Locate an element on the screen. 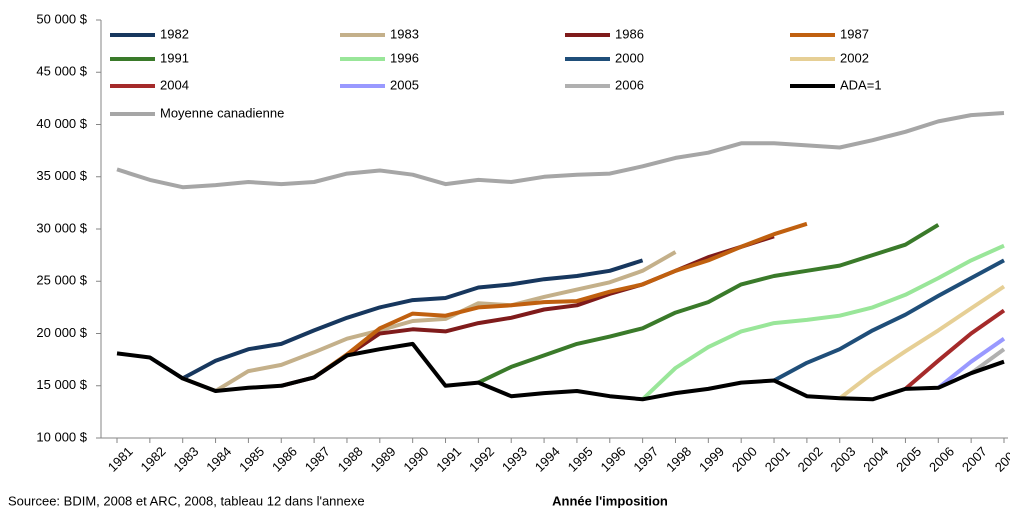 Image resolution: width=1010 pixels, height=510 pixels. y-tick-label: 25 000 $ is located at coordinates (61, 280).